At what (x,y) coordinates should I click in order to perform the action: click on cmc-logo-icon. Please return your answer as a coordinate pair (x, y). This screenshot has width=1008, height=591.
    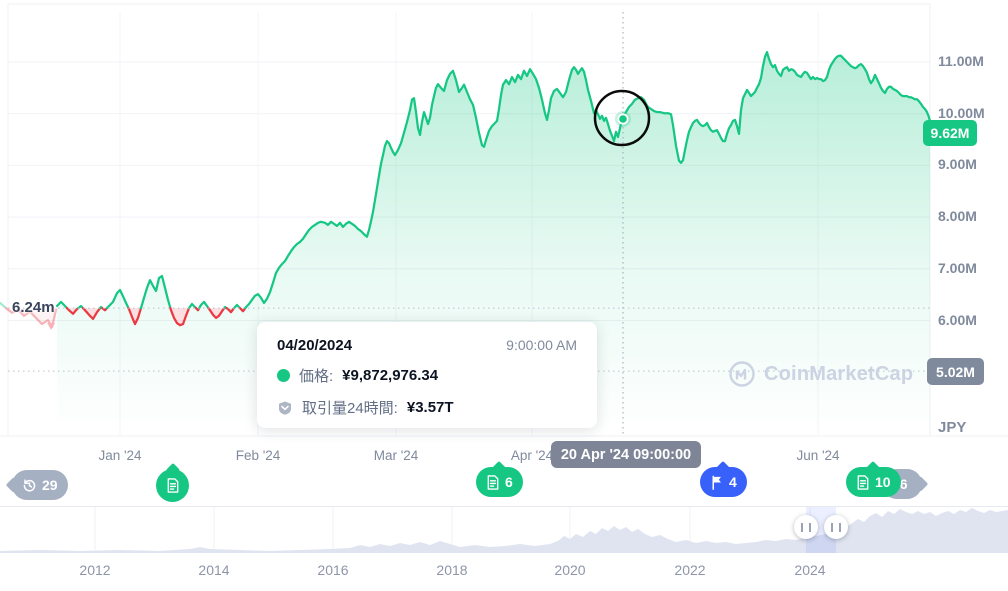
    Looking at the image, I should click on (742, 374).